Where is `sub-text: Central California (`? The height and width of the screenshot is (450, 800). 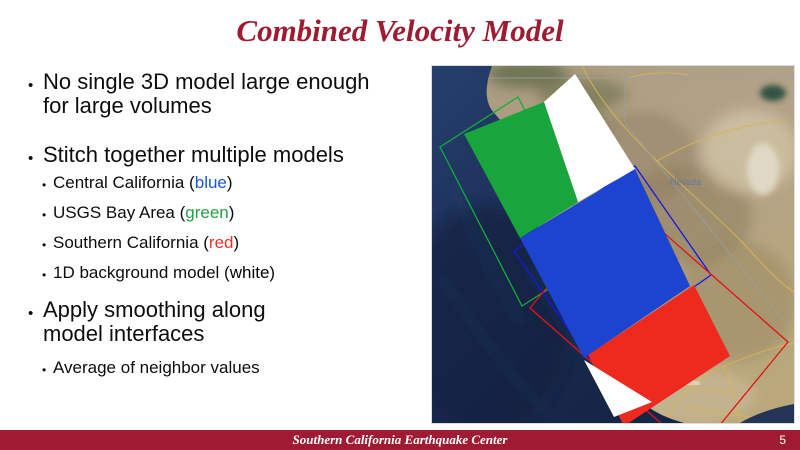
sub-text: Central California ( is located at coordinates (124, 182).